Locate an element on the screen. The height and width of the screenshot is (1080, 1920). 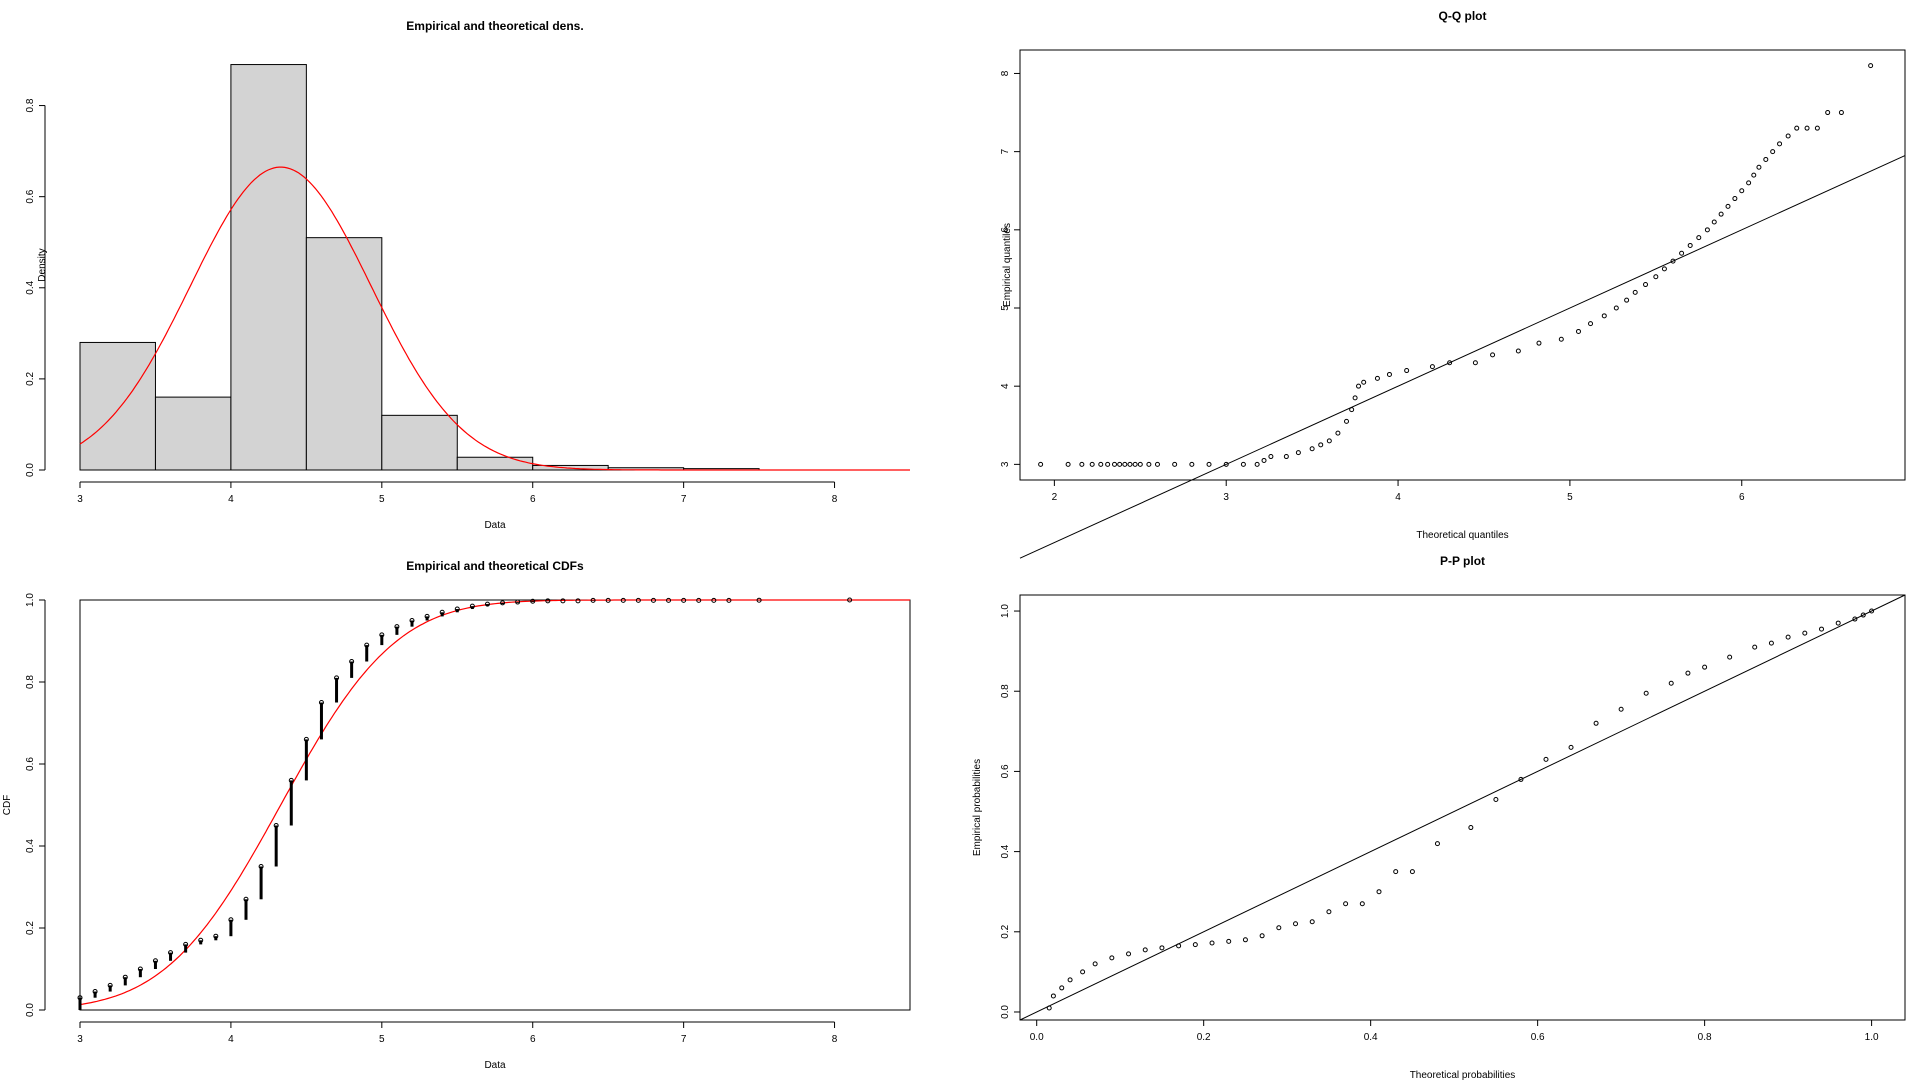
pp-y-axis-label: Empirical probabilities is located at coordinates (977, 807).